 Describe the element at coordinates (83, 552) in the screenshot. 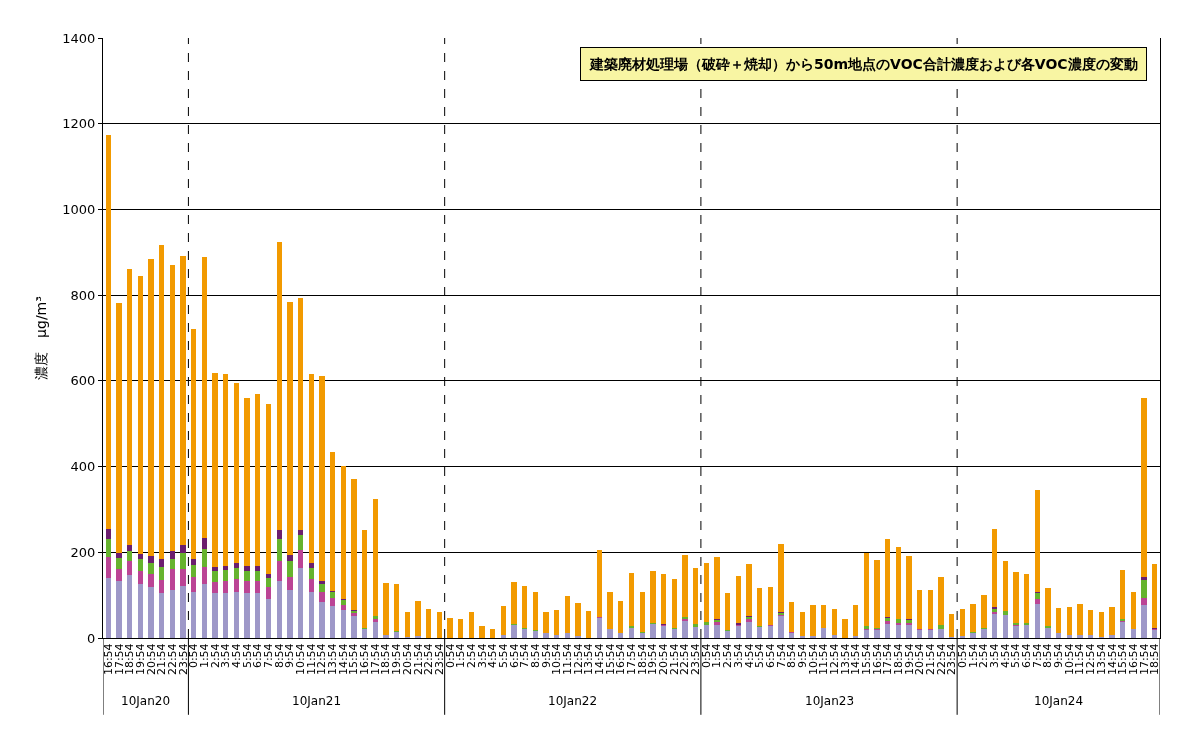

I see `y-tick-label: 200` at that location.